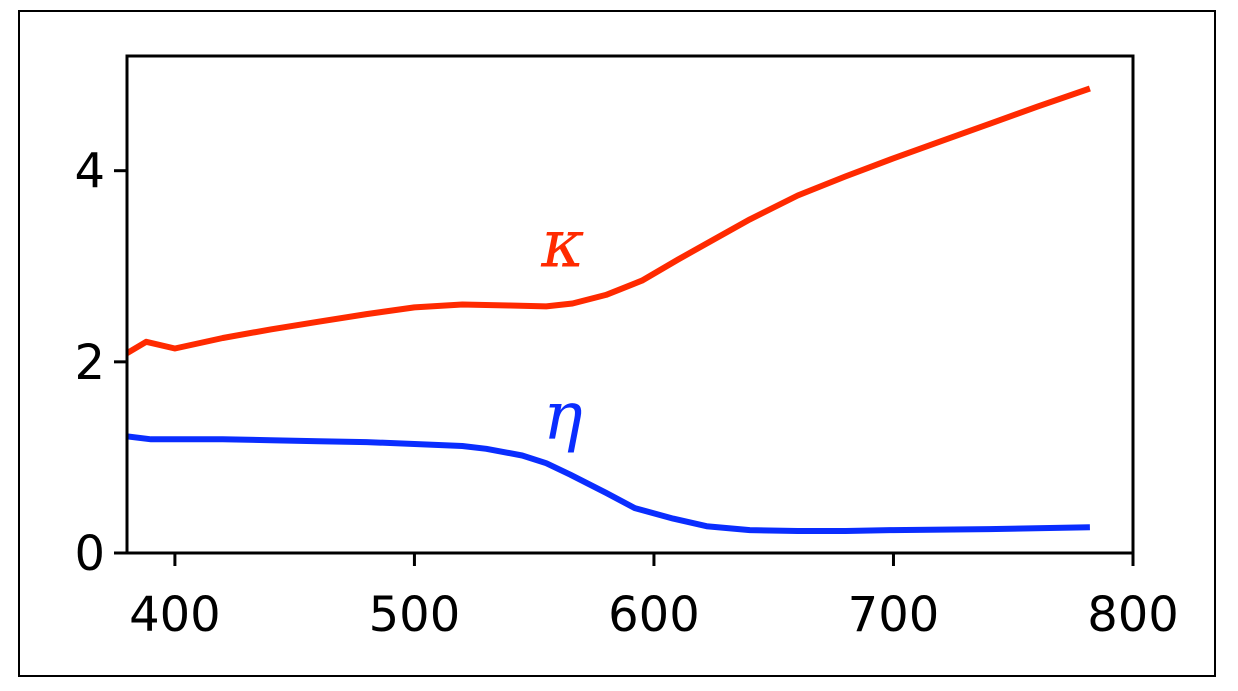  What do you see at coordinates (175, 615) in the screenshot?
I see `x-tick-label-0: 400` at bounding box center [175, 615].